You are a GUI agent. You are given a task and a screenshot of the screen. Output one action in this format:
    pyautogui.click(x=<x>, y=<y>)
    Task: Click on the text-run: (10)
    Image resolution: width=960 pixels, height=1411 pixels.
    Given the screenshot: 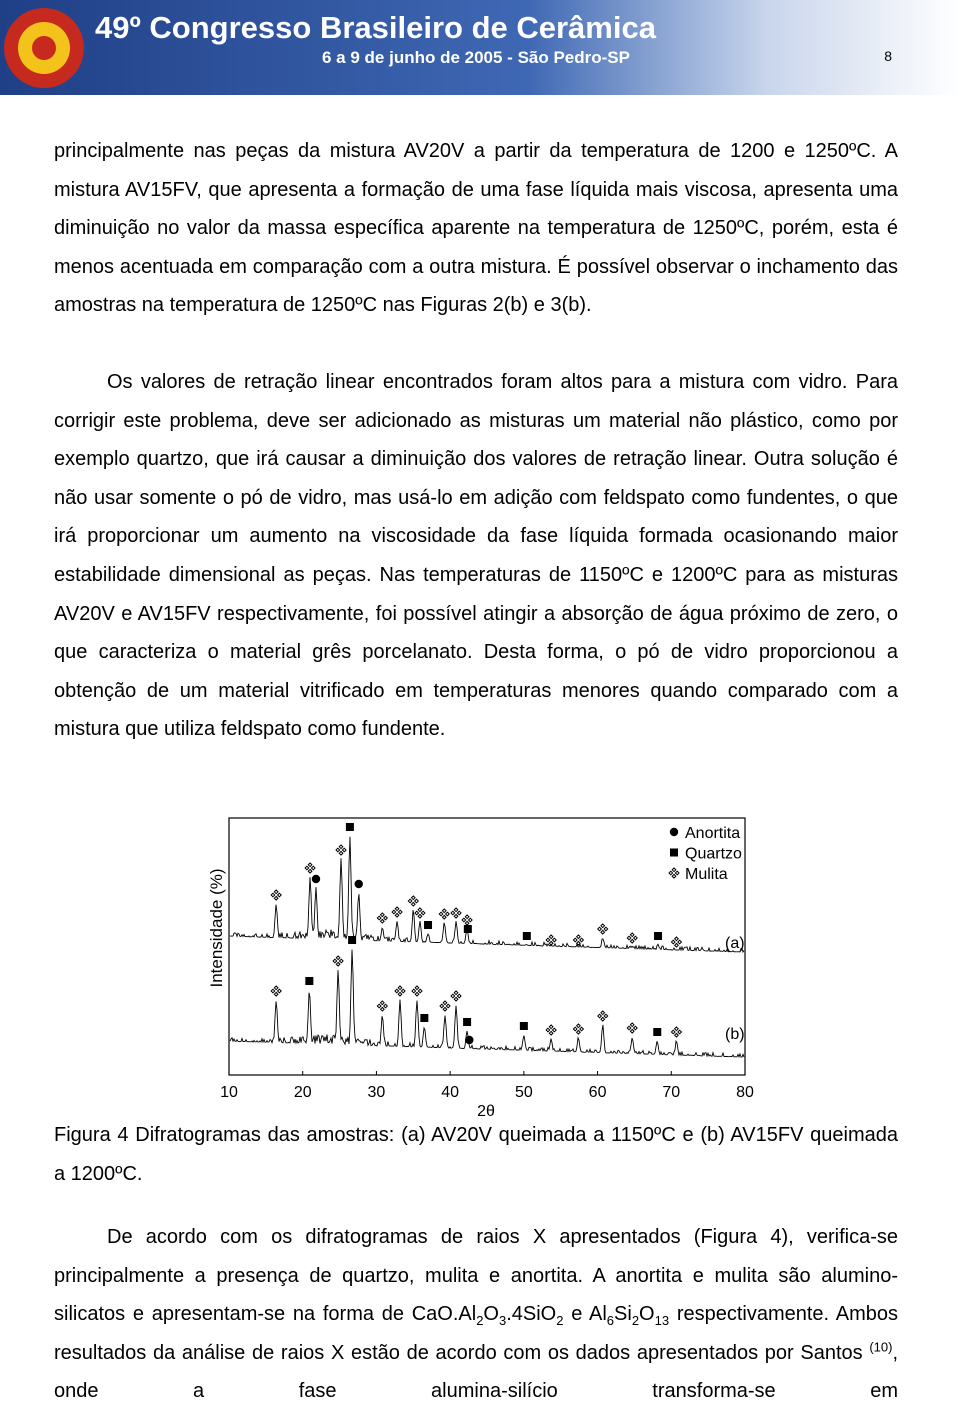 What is the action you would take?
    pyautogui.click(x=881, y=1347)
    